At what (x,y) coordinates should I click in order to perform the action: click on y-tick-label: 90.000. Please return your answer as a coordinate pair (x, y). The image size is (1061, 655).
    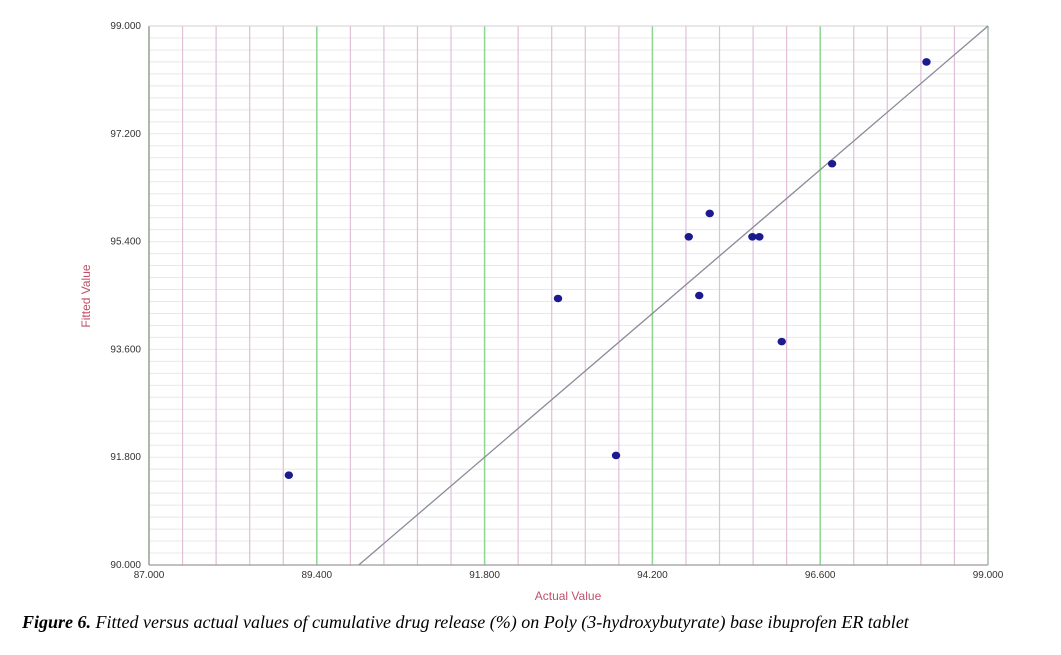
    Looking at the image, I should click on (125, 565).